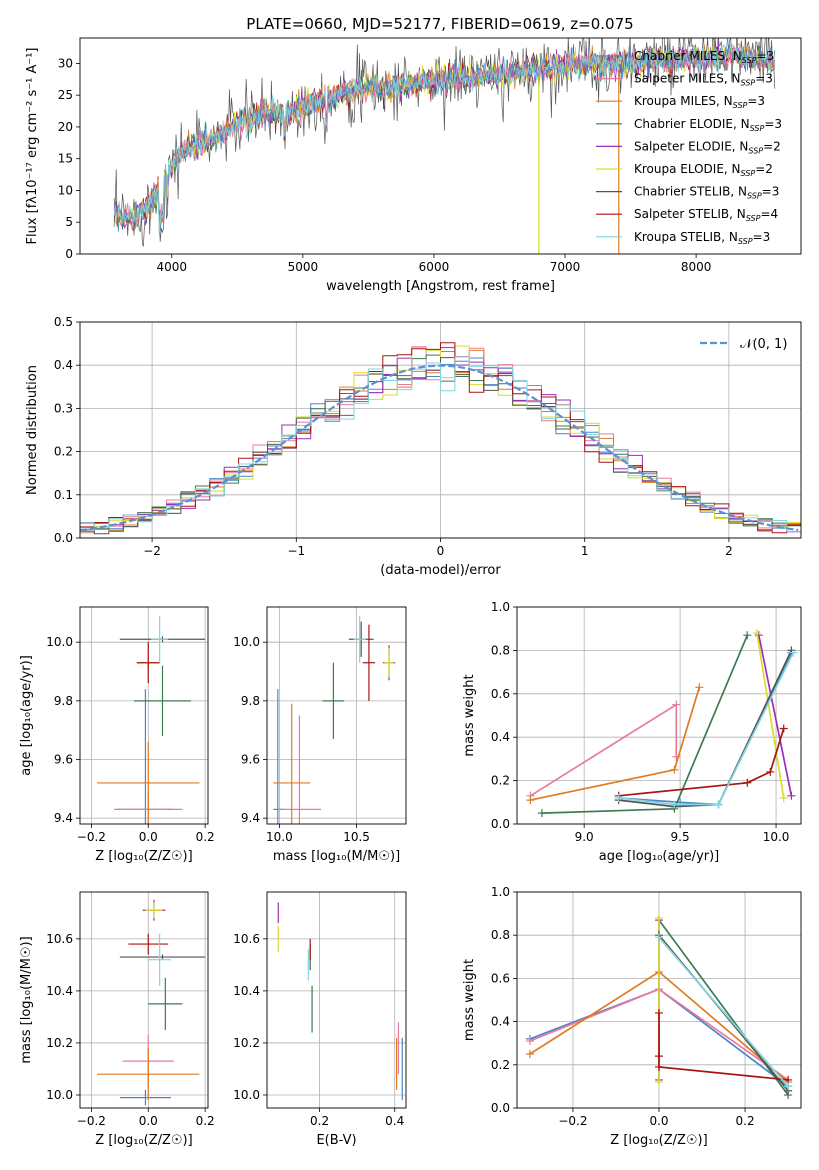 This screenshot has height=1170, width=819. Describe the element at coordinates (63, 408) in the screenshot. I see `y-tick-label: 0.3` at that location.